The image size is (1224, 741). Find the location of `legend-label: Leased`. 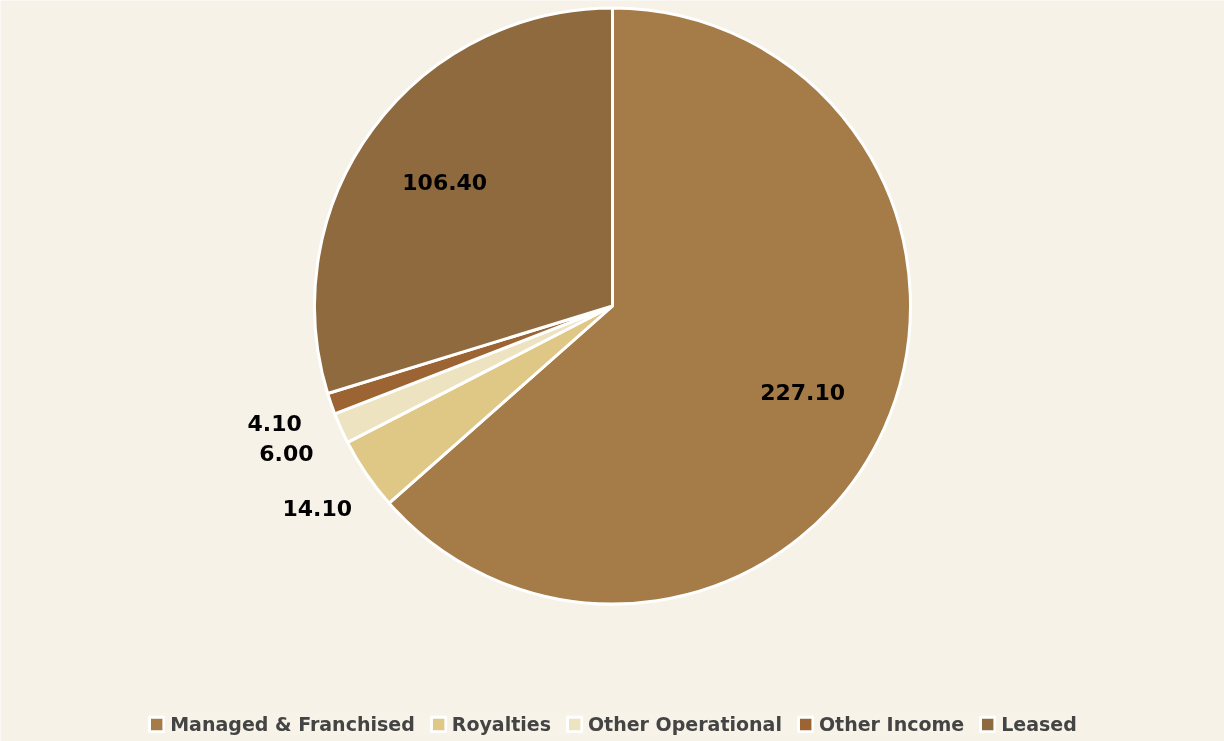

legend-label: Leased is located at coordinates (1039, 724).